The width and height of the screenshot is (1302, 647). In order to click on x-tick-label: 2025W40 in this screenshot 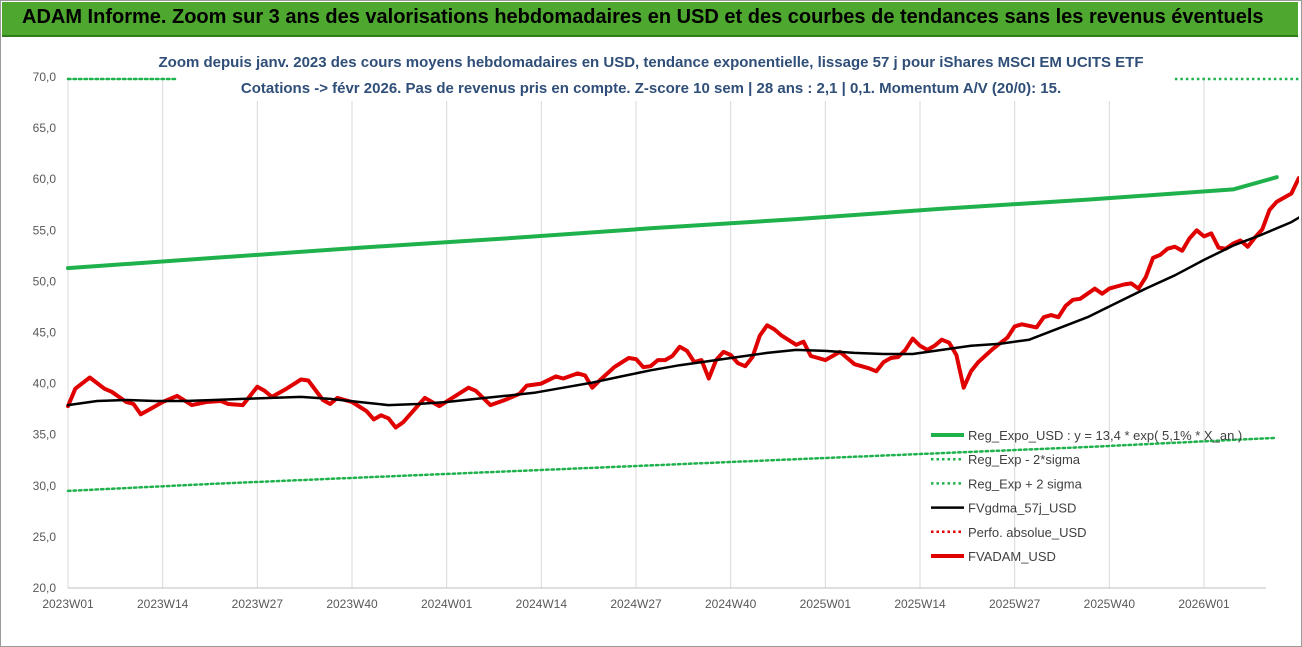, I will do `click(1110, 604)`.